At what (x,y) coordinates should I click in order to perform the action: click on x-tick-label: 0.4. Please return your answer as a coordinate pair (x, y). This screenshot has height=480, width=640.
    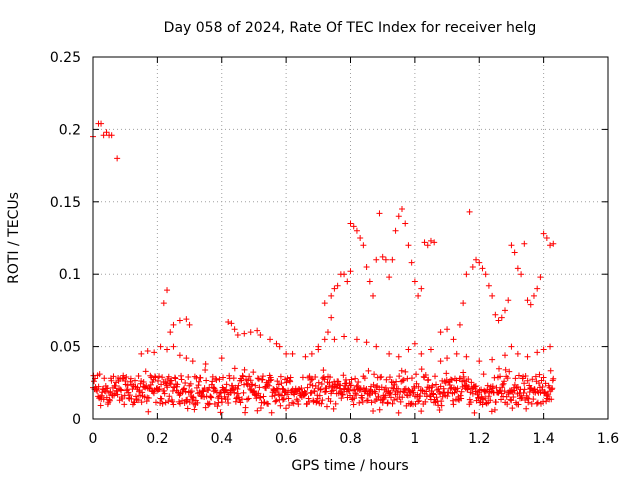
    Looking at the image, I should click on (222, 439).